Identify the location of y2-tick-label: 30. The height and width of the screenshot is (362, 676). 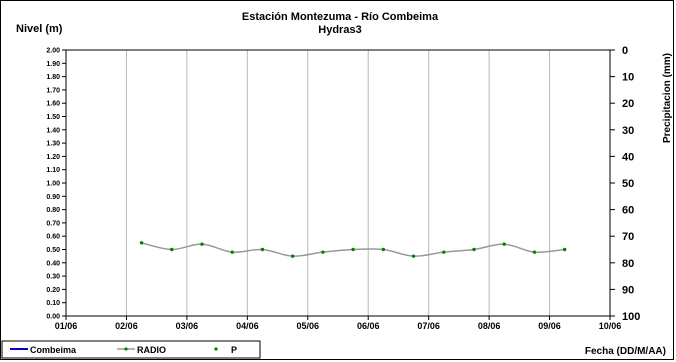
(628, 131).